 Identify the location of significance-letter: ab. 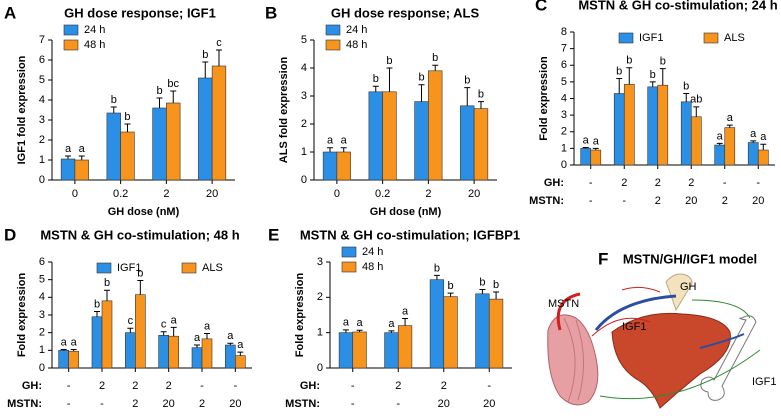
(696, 100).